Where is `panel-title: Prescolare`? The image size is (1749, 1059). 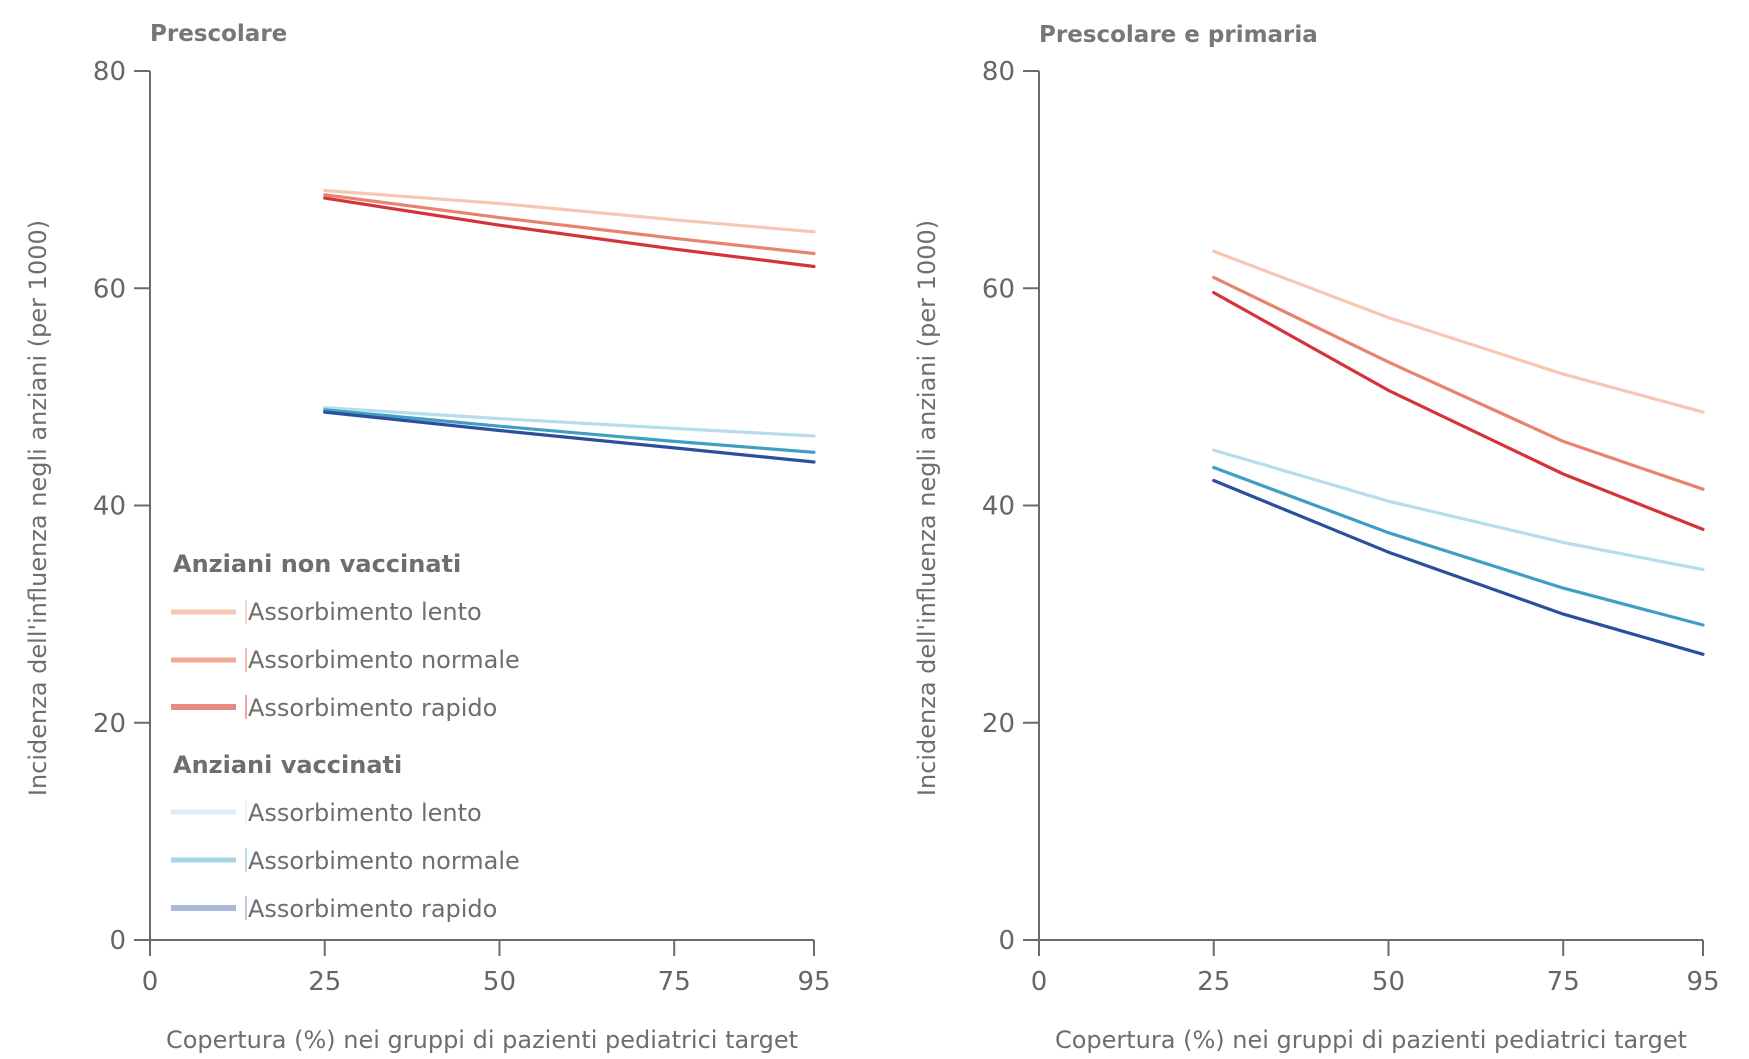
panel-title: Prescolare is located at coordinates (218, 34).